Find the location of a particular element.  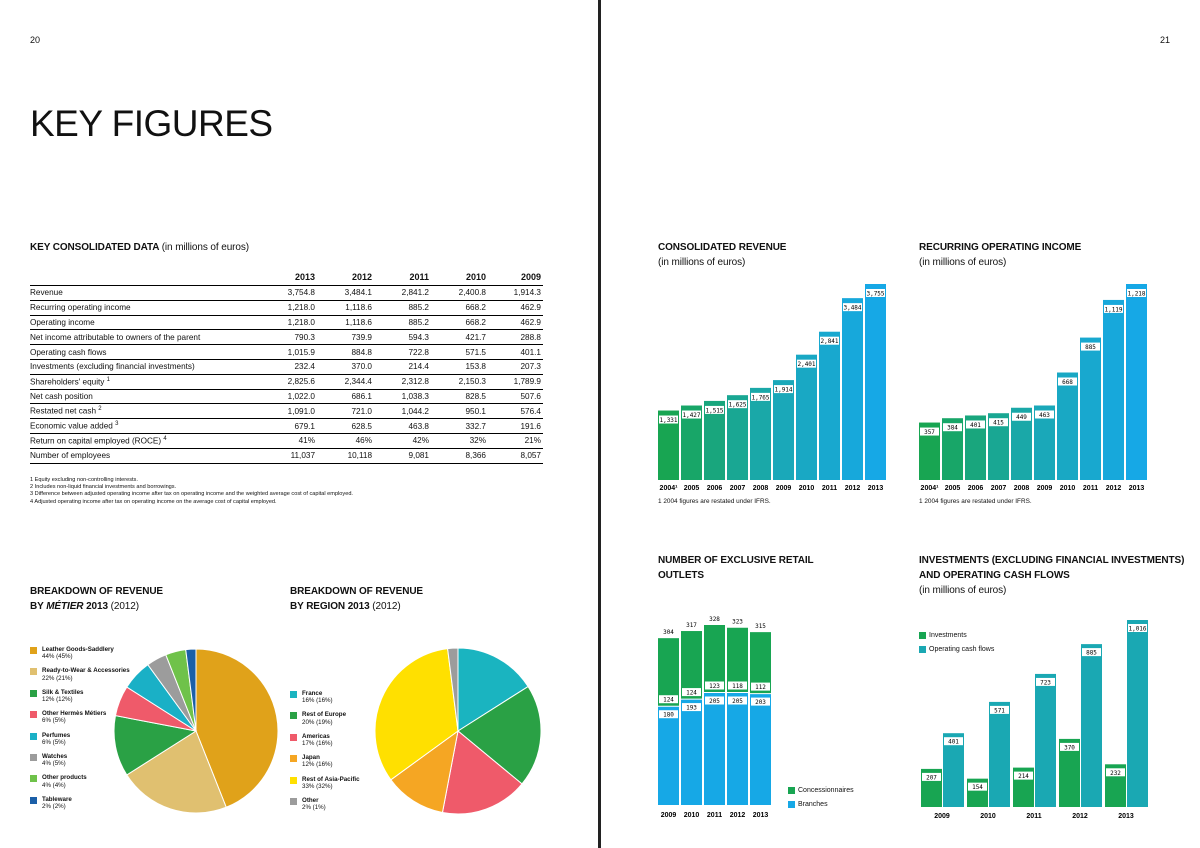

table-cell: 739.9 is located at coordinates (345, 337).